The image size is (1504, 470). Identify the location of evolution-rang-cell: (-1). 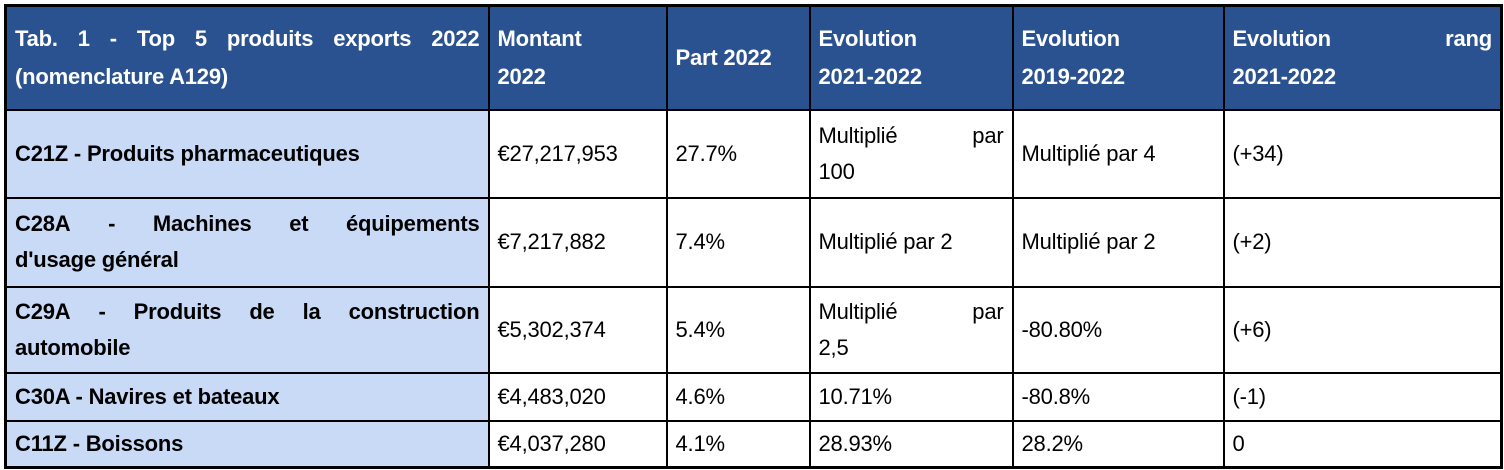
(1362, 396).